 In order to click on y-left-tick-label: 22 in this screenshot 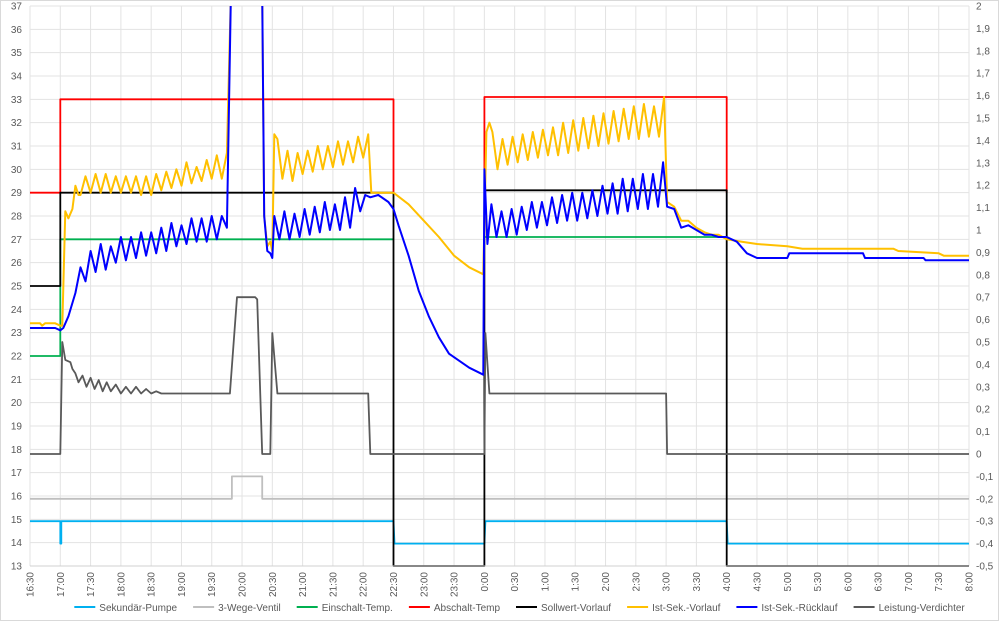, I will do `click(17, 357)`.